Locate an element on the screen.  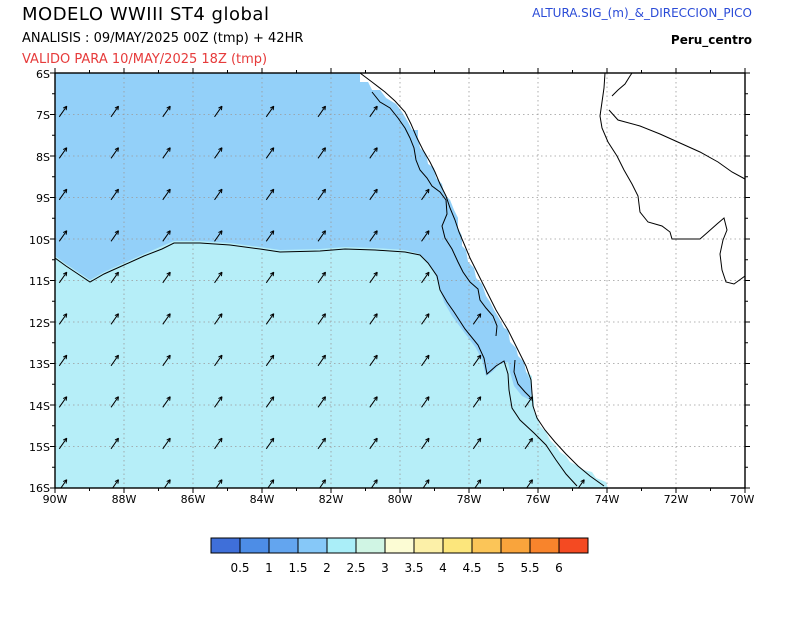
variable-name: ALTURA.SIG_(m)_&_DIRECCION_PICO is located at coordinates (642, 13).